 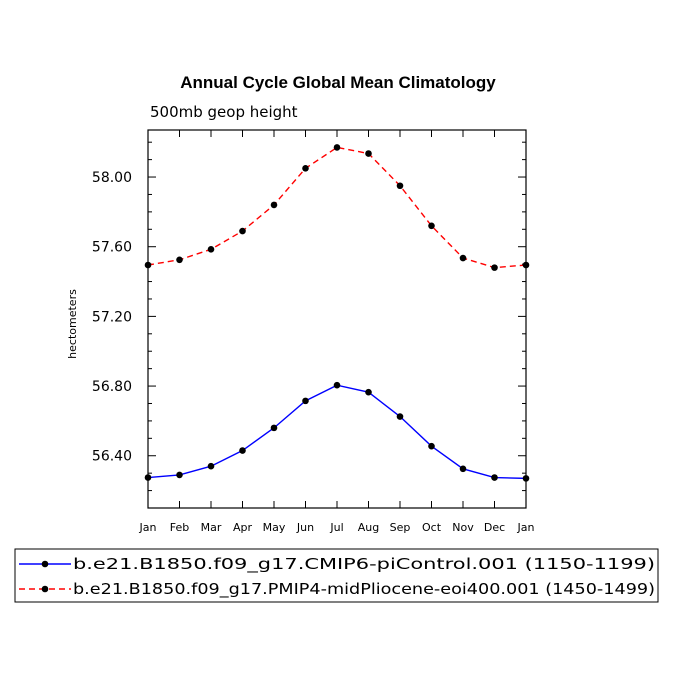 I want to click on x-tick-label: Aug, so click(x=368, y=527).